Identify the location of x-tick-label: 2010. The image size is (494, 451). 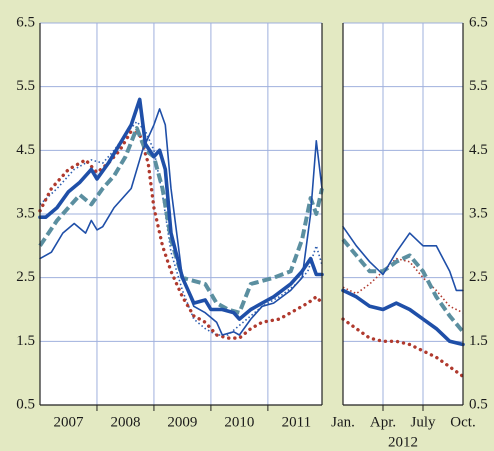
(239, 422).